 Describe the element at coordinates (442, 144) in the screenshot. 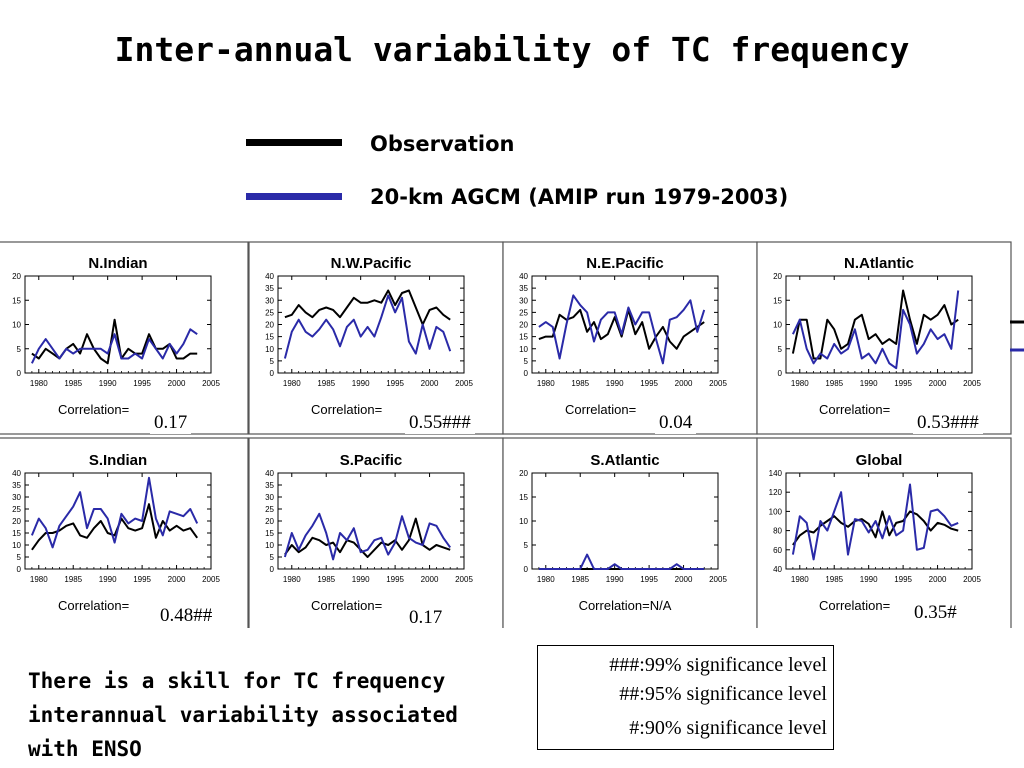

I see `legend-observation-label: Observation` at that location.